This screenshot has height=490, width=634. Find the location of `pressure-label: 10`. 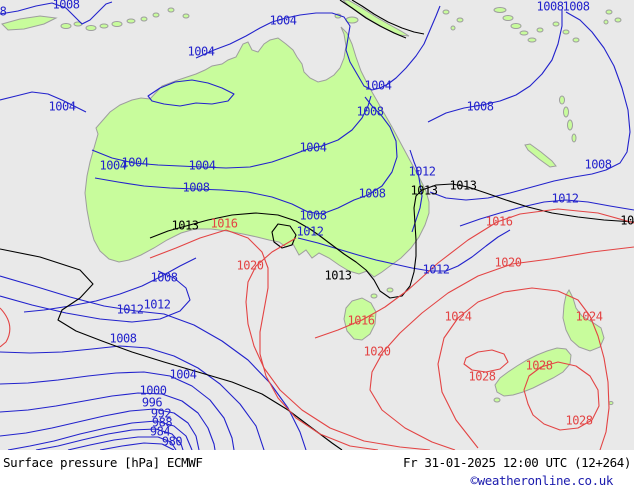

pressure-label: 10 is located at coordinates (627, 221).